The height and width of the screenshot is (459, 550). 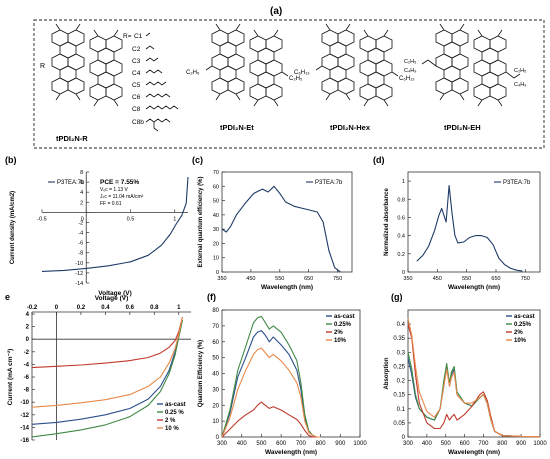 What do you see at coordinates (107, 342) in the screenshot?
I see `series-line-2-` at bounding box center [107, 342].